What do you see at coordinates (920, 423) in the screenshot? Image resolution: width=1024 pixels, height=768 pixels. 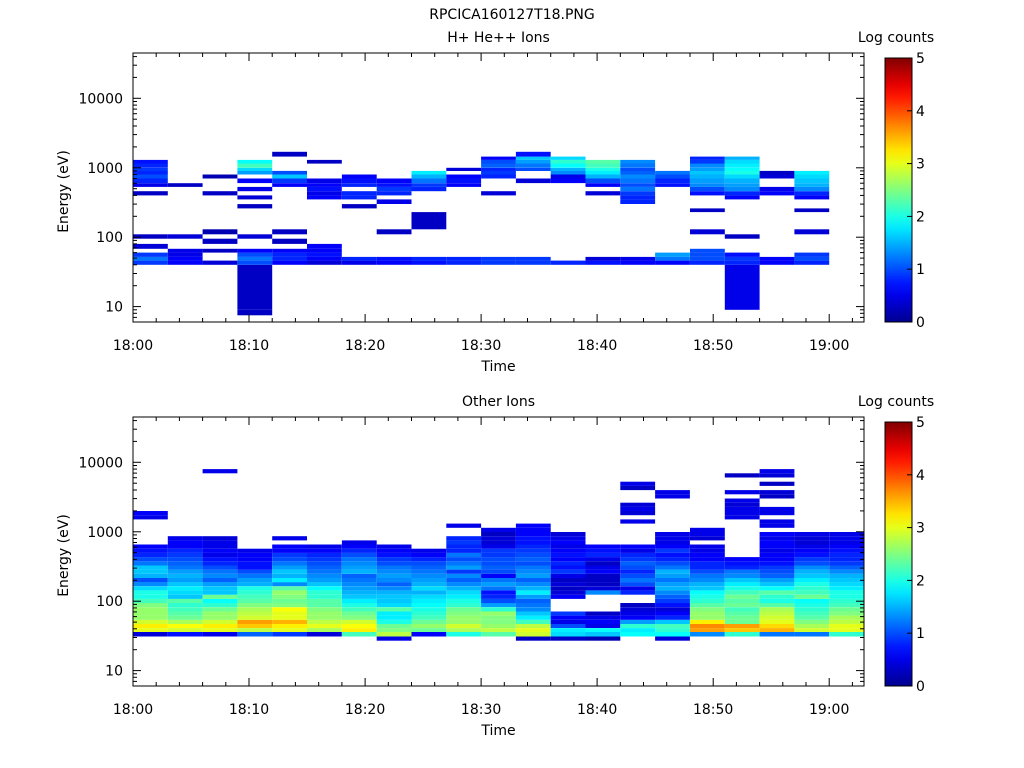 I see `colorbar-tick-label: 5` at bounding box center [920, 423].